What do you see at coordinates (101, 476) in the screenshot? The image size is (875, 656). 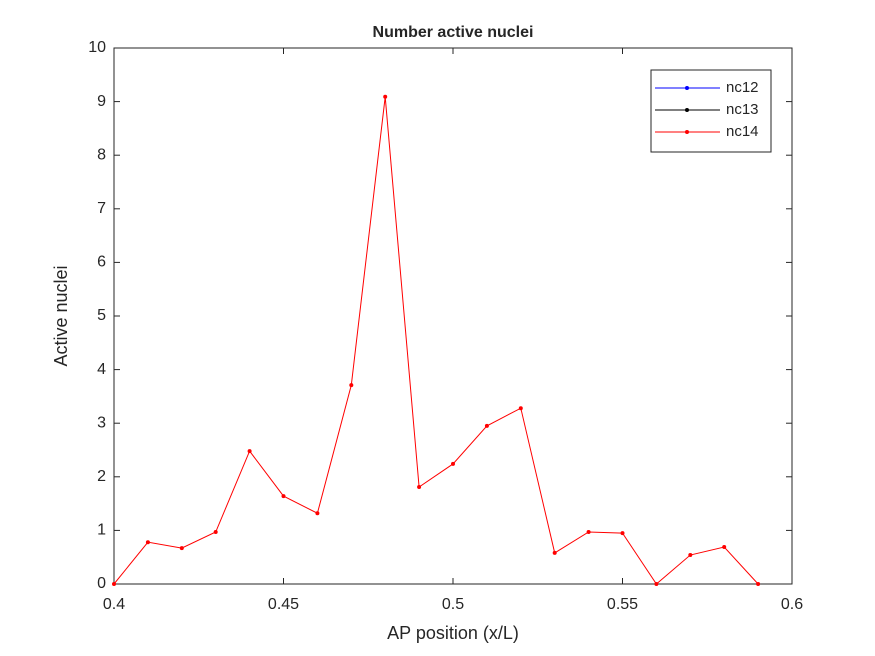 I see `y-tick-label: 2` at bounding box center [101, 476].